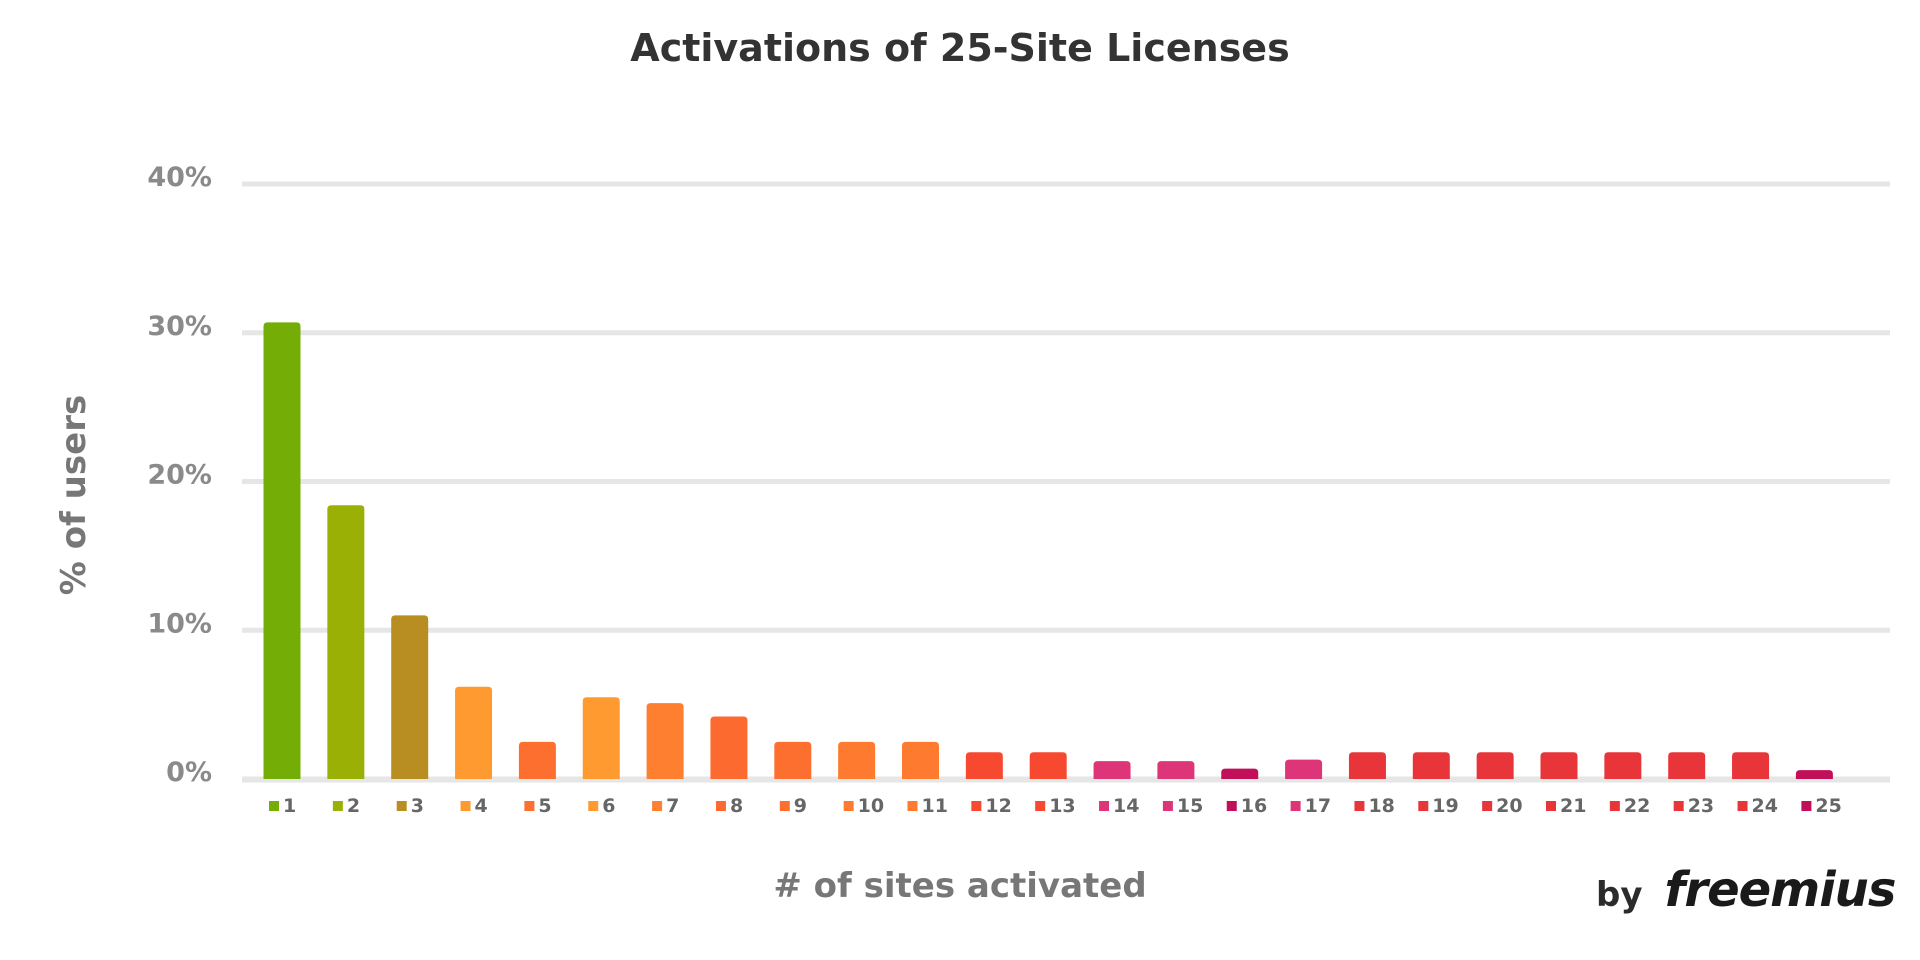 The width and height of the screenshot is (1920, 960). What do you see at coordinates (800, 806) in the screenshot?
I see `legend-label: 9` at bounding box center [800, 806].